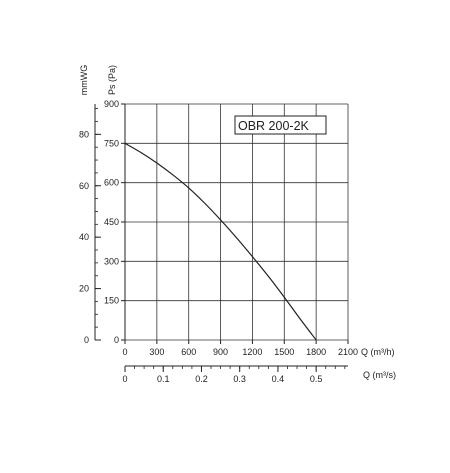  I want to click on secondary-y-axis-title: mmWG, so click(84, 80).